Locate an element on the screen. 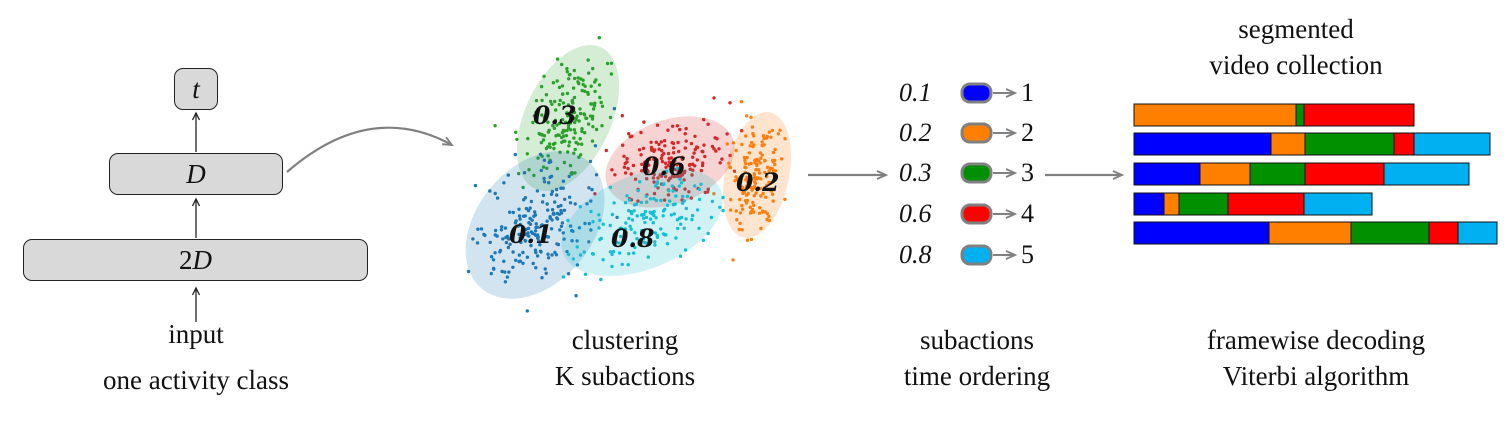 Image resolution: width=1511 pixels, height=432 pixels. ordering-index: 3 is located at coordinates (1027, 172).